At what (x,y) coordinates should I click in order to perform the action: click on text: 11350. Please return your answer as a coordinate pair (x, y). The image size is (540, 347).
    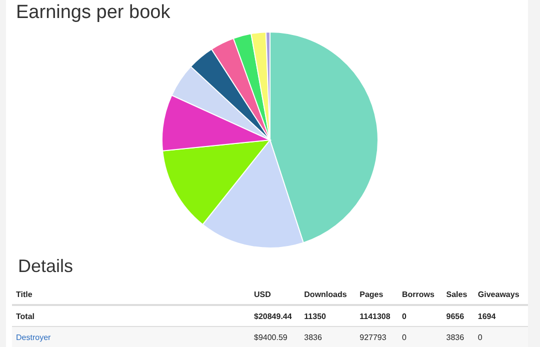
    Looking at the image, I should click on (328, 315).